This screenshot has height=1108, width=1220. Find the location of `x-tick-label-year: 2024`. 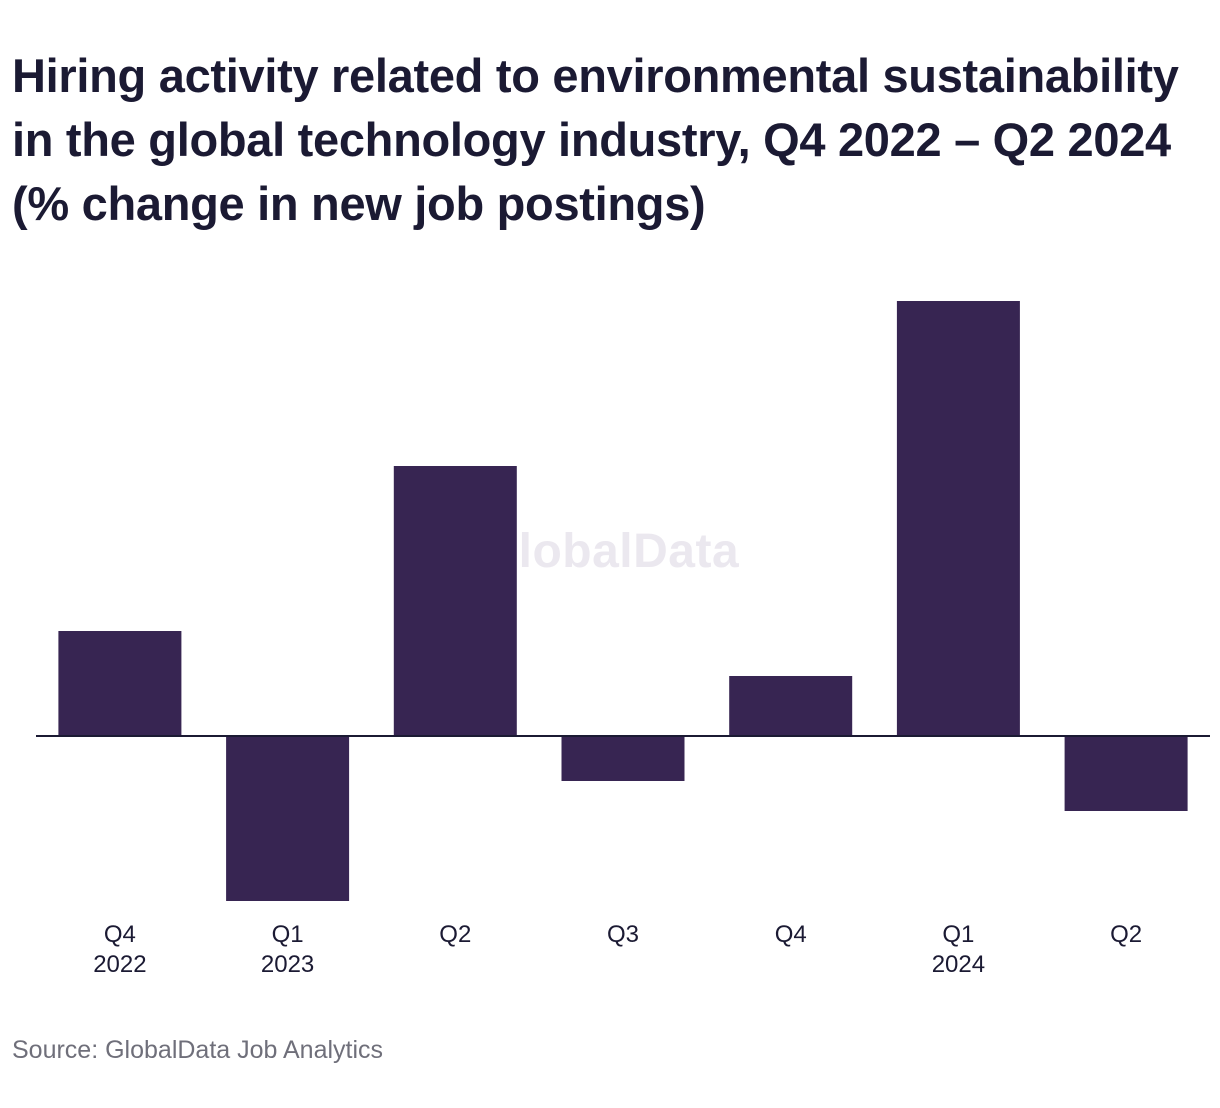

x-tick-label-year: 2024 is located at coordinates (958, 964).